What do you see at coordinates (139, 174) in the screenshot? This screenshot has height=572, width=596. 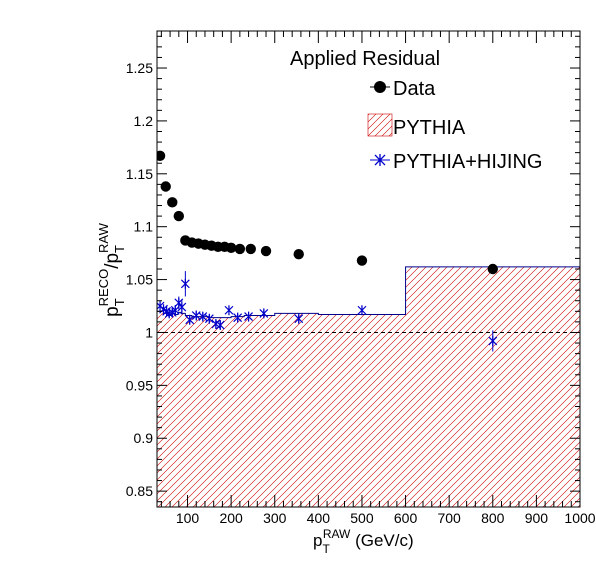 I see `y-tick-label: 1.15` at bounding box center [139, 174].